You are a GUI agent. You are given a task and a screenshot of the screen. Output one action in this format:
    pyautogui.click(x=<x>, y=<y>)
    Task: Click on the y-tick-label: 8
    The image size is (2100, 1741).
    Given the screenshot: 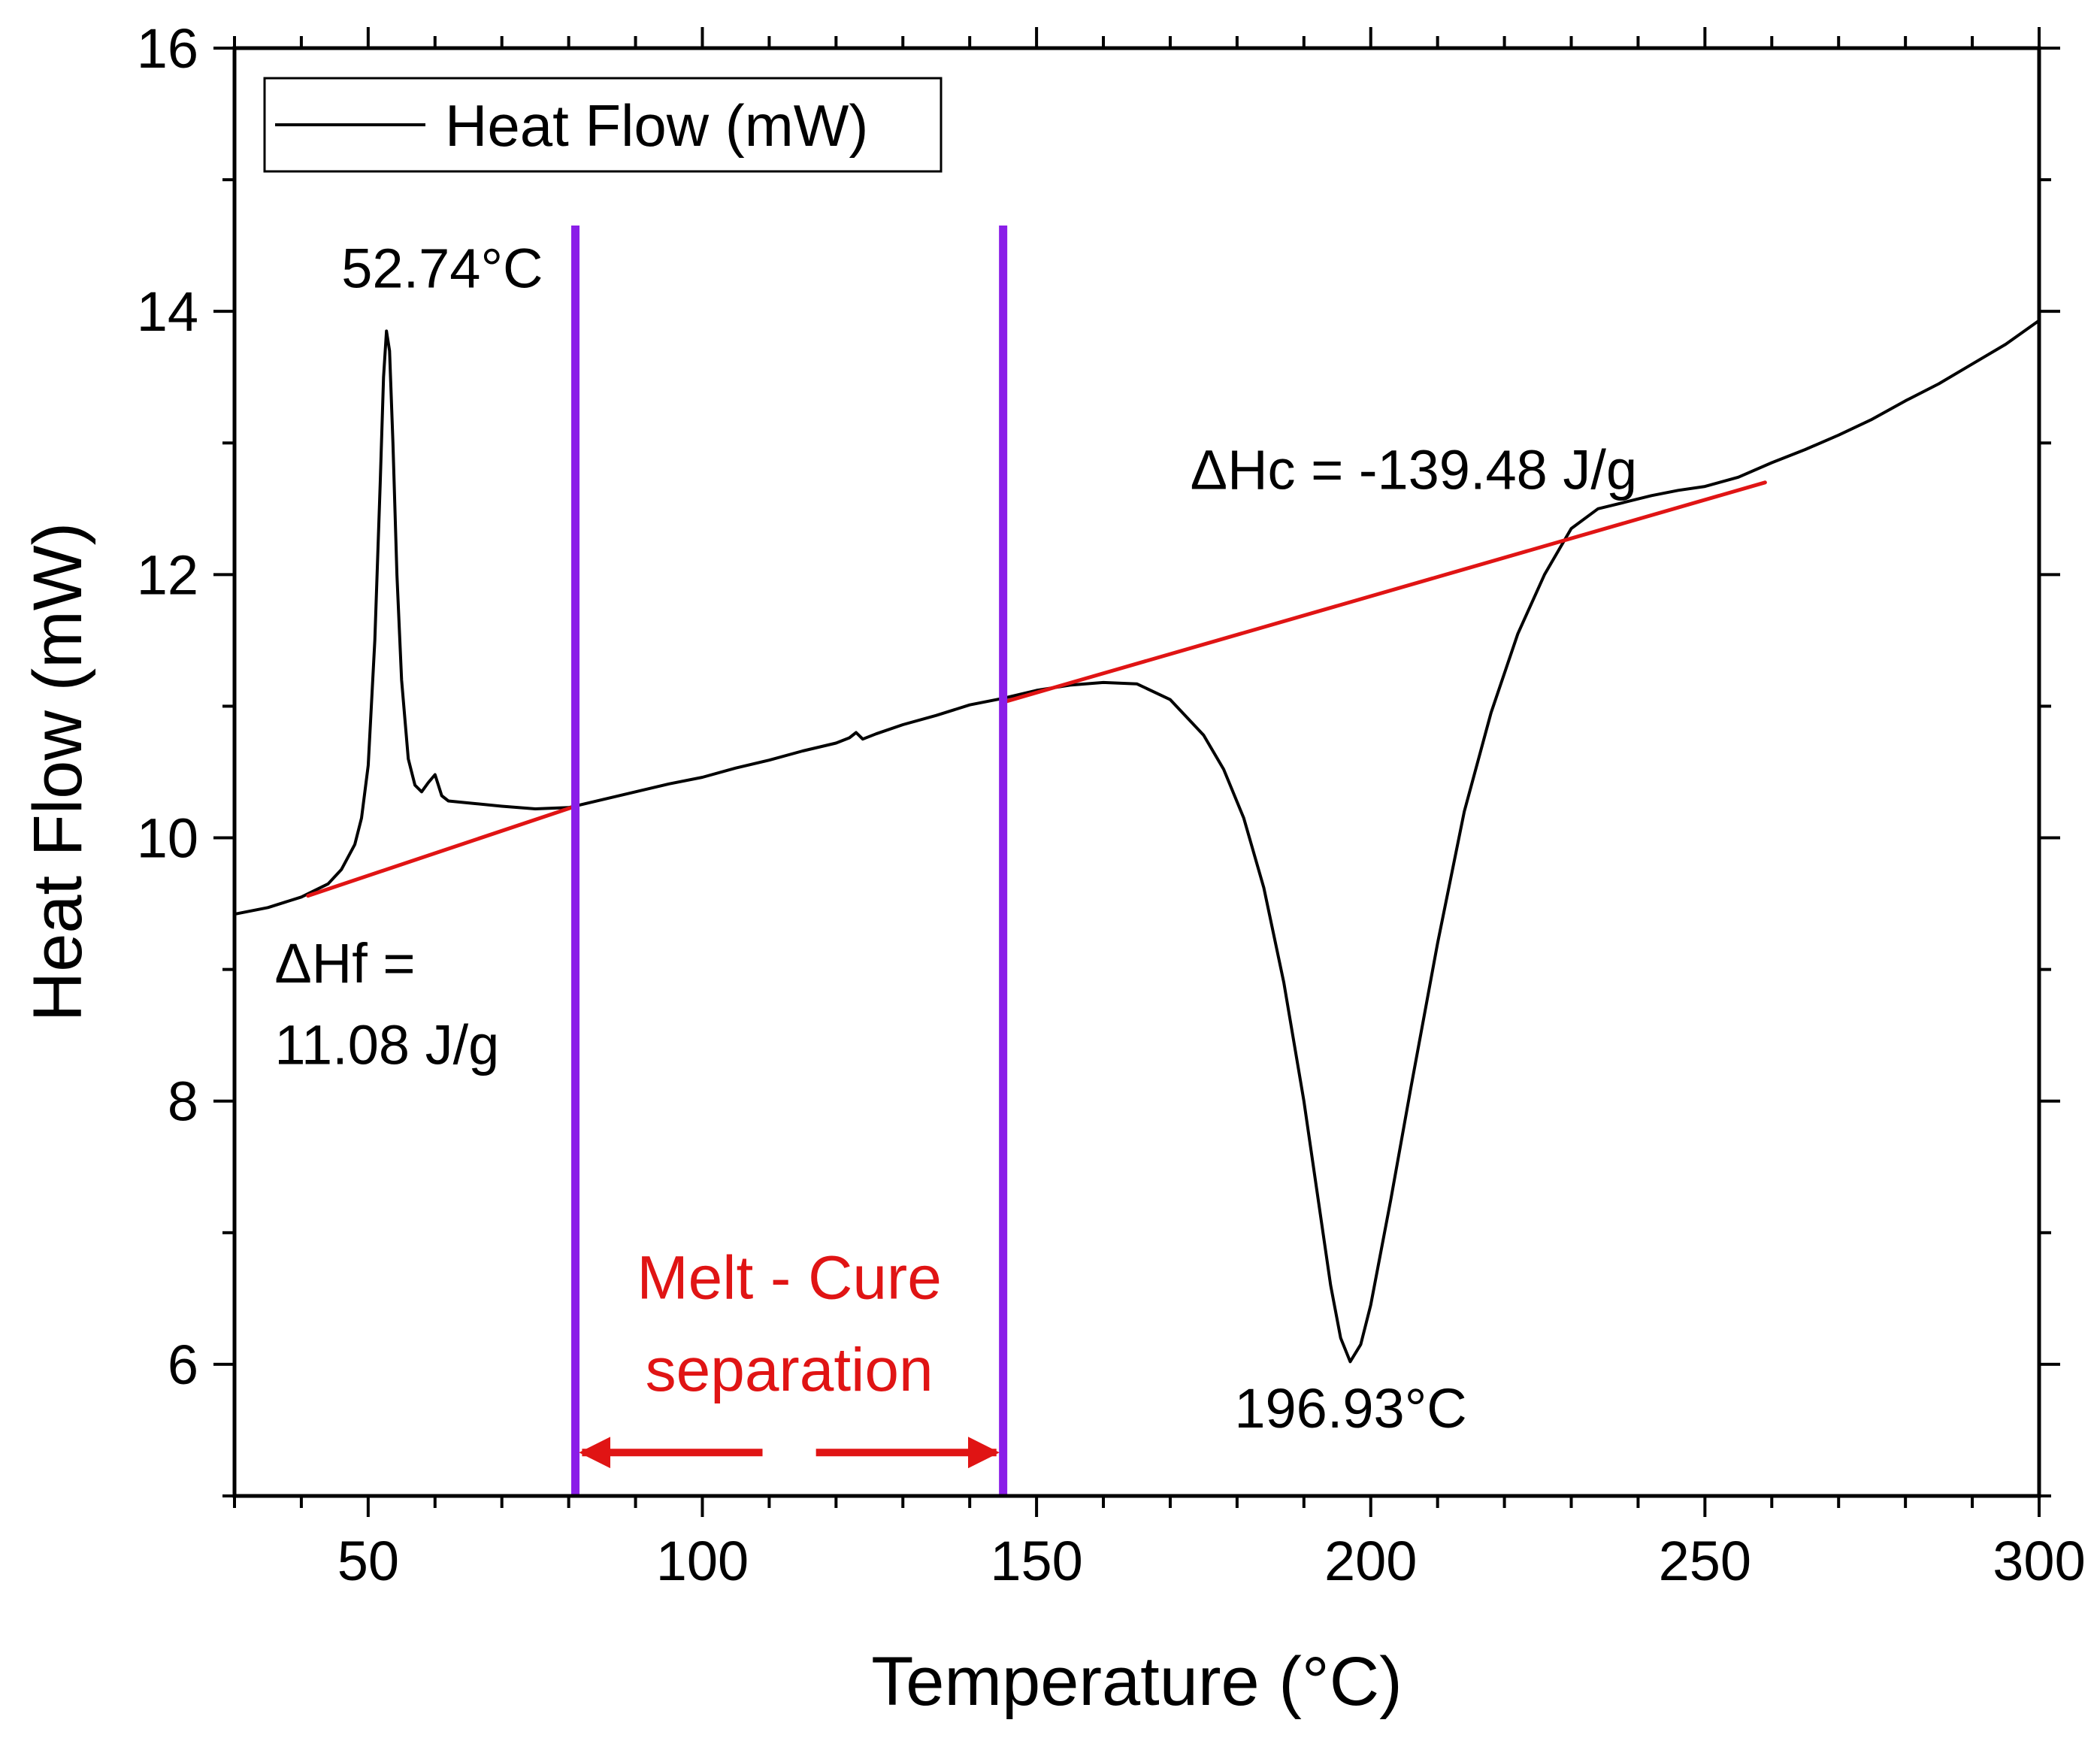 What is the action you would take?
    pyautogui.click(x=183, y=1101)
    